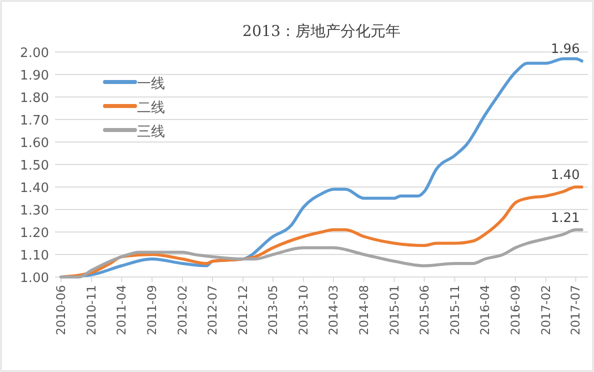  I want to click on y-tick-label: 1.40, so click(34, 188).